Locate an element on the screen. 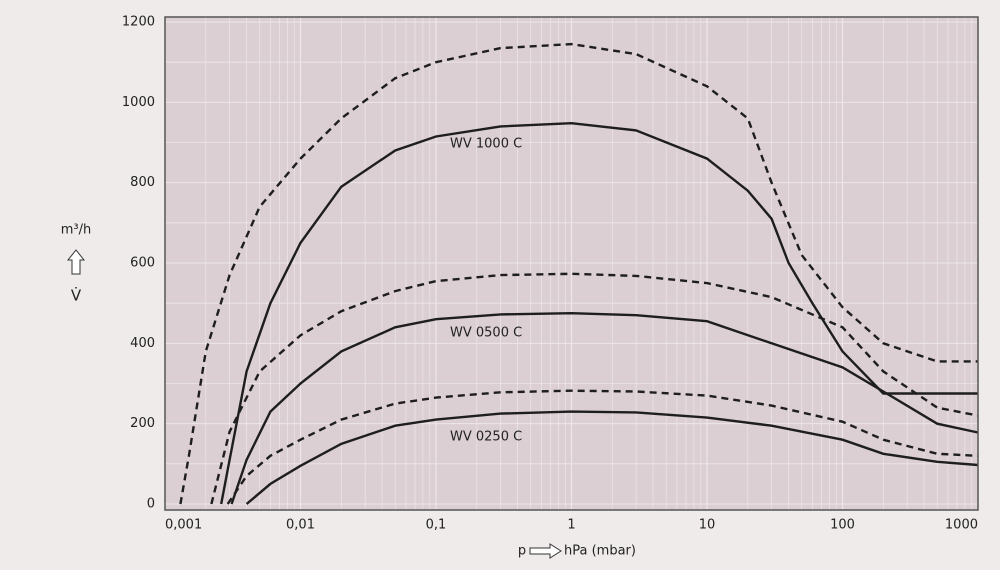  x-tick-label: 10 is located at coordinates (707, 525).